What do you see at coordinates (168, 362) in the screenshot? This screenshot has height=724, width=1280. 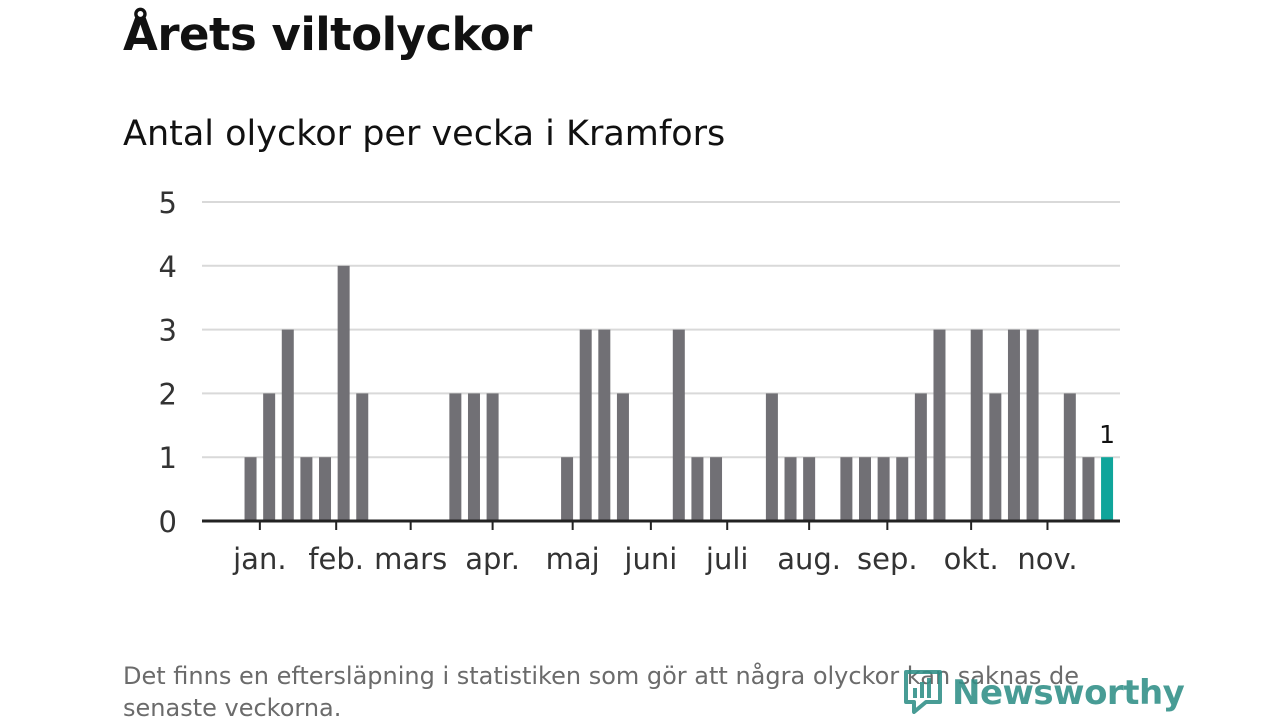 I see `y-axis-ticks: 0 1 2 3 4 5` at bounding box center [168, 362].